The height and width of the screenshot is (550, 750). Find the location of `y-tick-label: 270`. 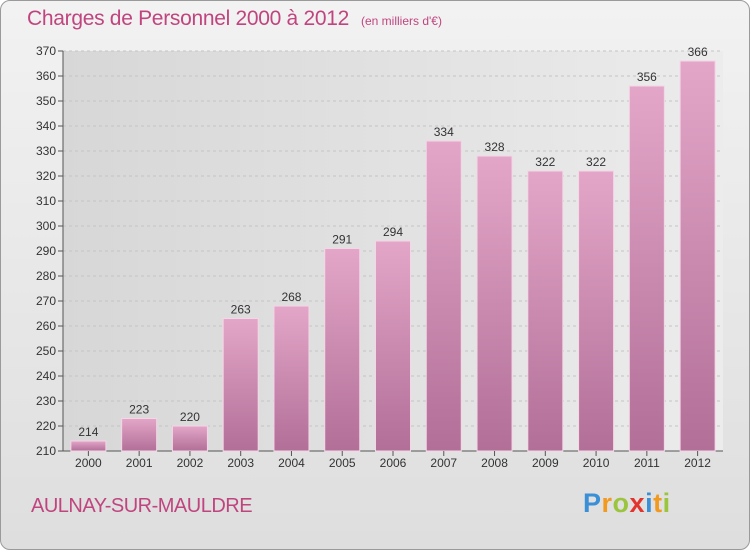

y-tick-label: 270 is located at coordinates (46, 301).